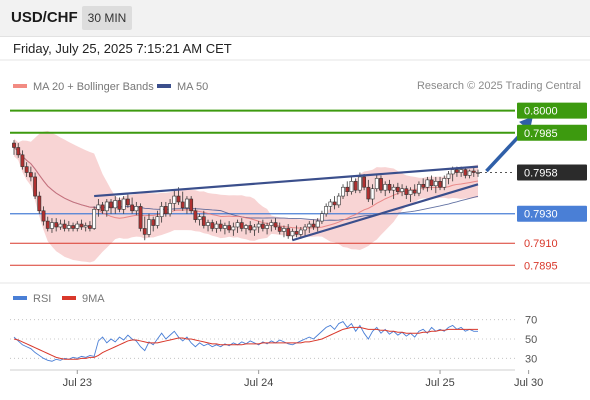 The width and height of the screenshot is (590, 400). I want to click on x-ticks: Jul 23 Jul 24 Jul 25 Jul 30, so click(303, 379).